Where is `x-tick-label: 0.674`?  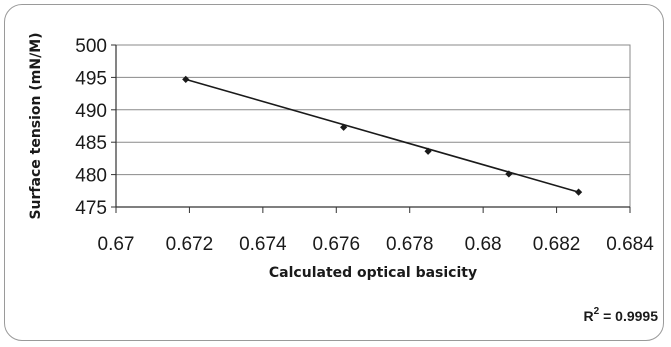 x-tick-label: 0.674 is located at coordinates (263, 244).